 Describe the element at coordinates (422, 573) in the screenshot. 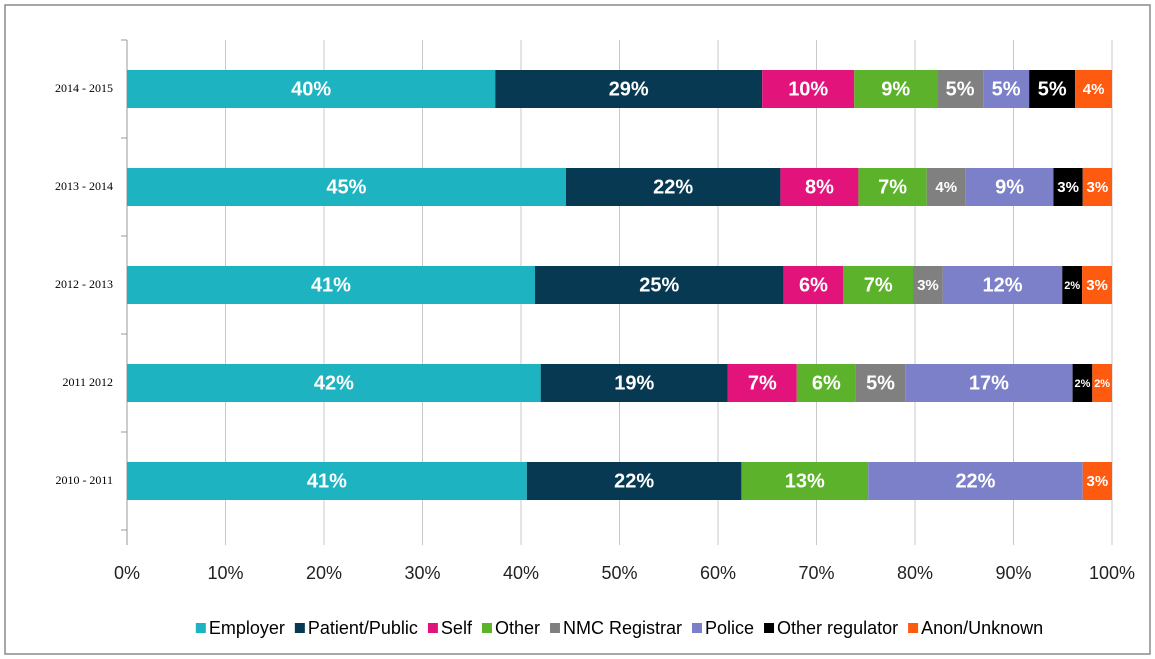

I see `x-tick-label: 30%` at that location.